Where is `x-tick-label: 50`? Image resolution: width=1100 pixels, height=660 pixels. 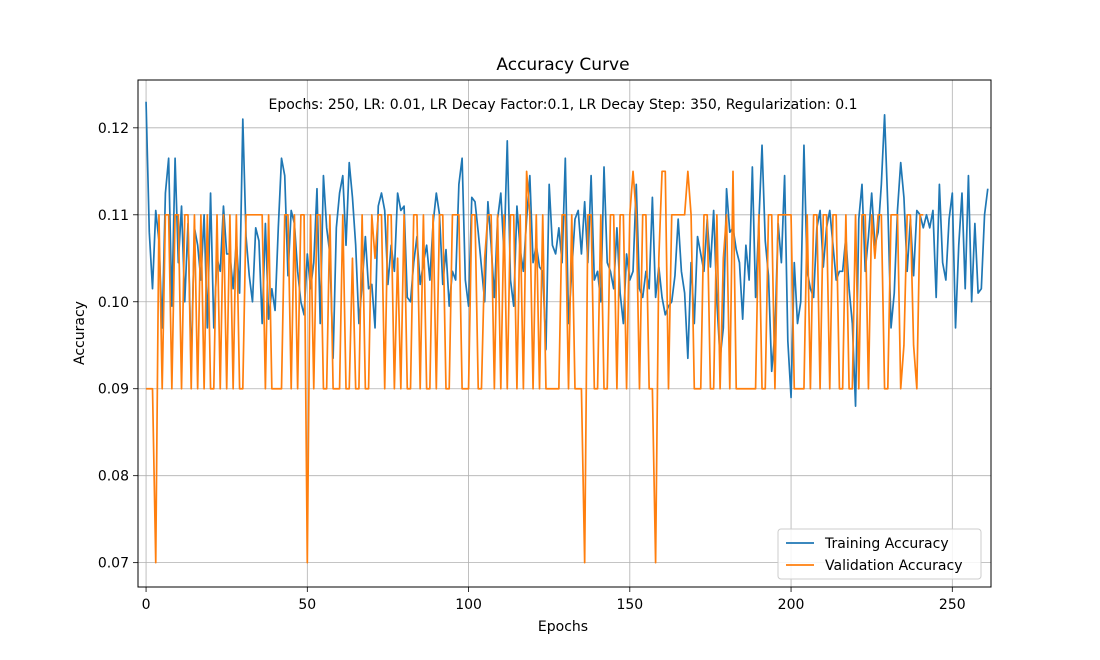
x-tick-label: 50 is located at coordinates (307, 605).